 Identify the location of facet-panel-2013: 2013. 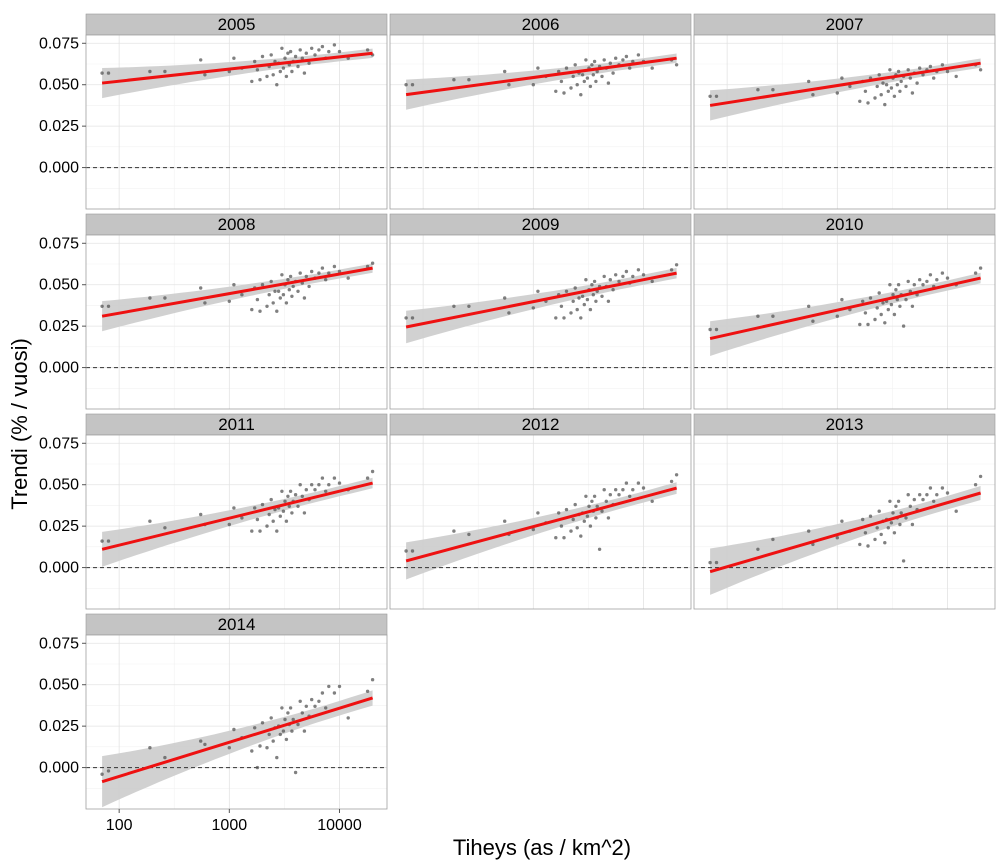
(844, 511).